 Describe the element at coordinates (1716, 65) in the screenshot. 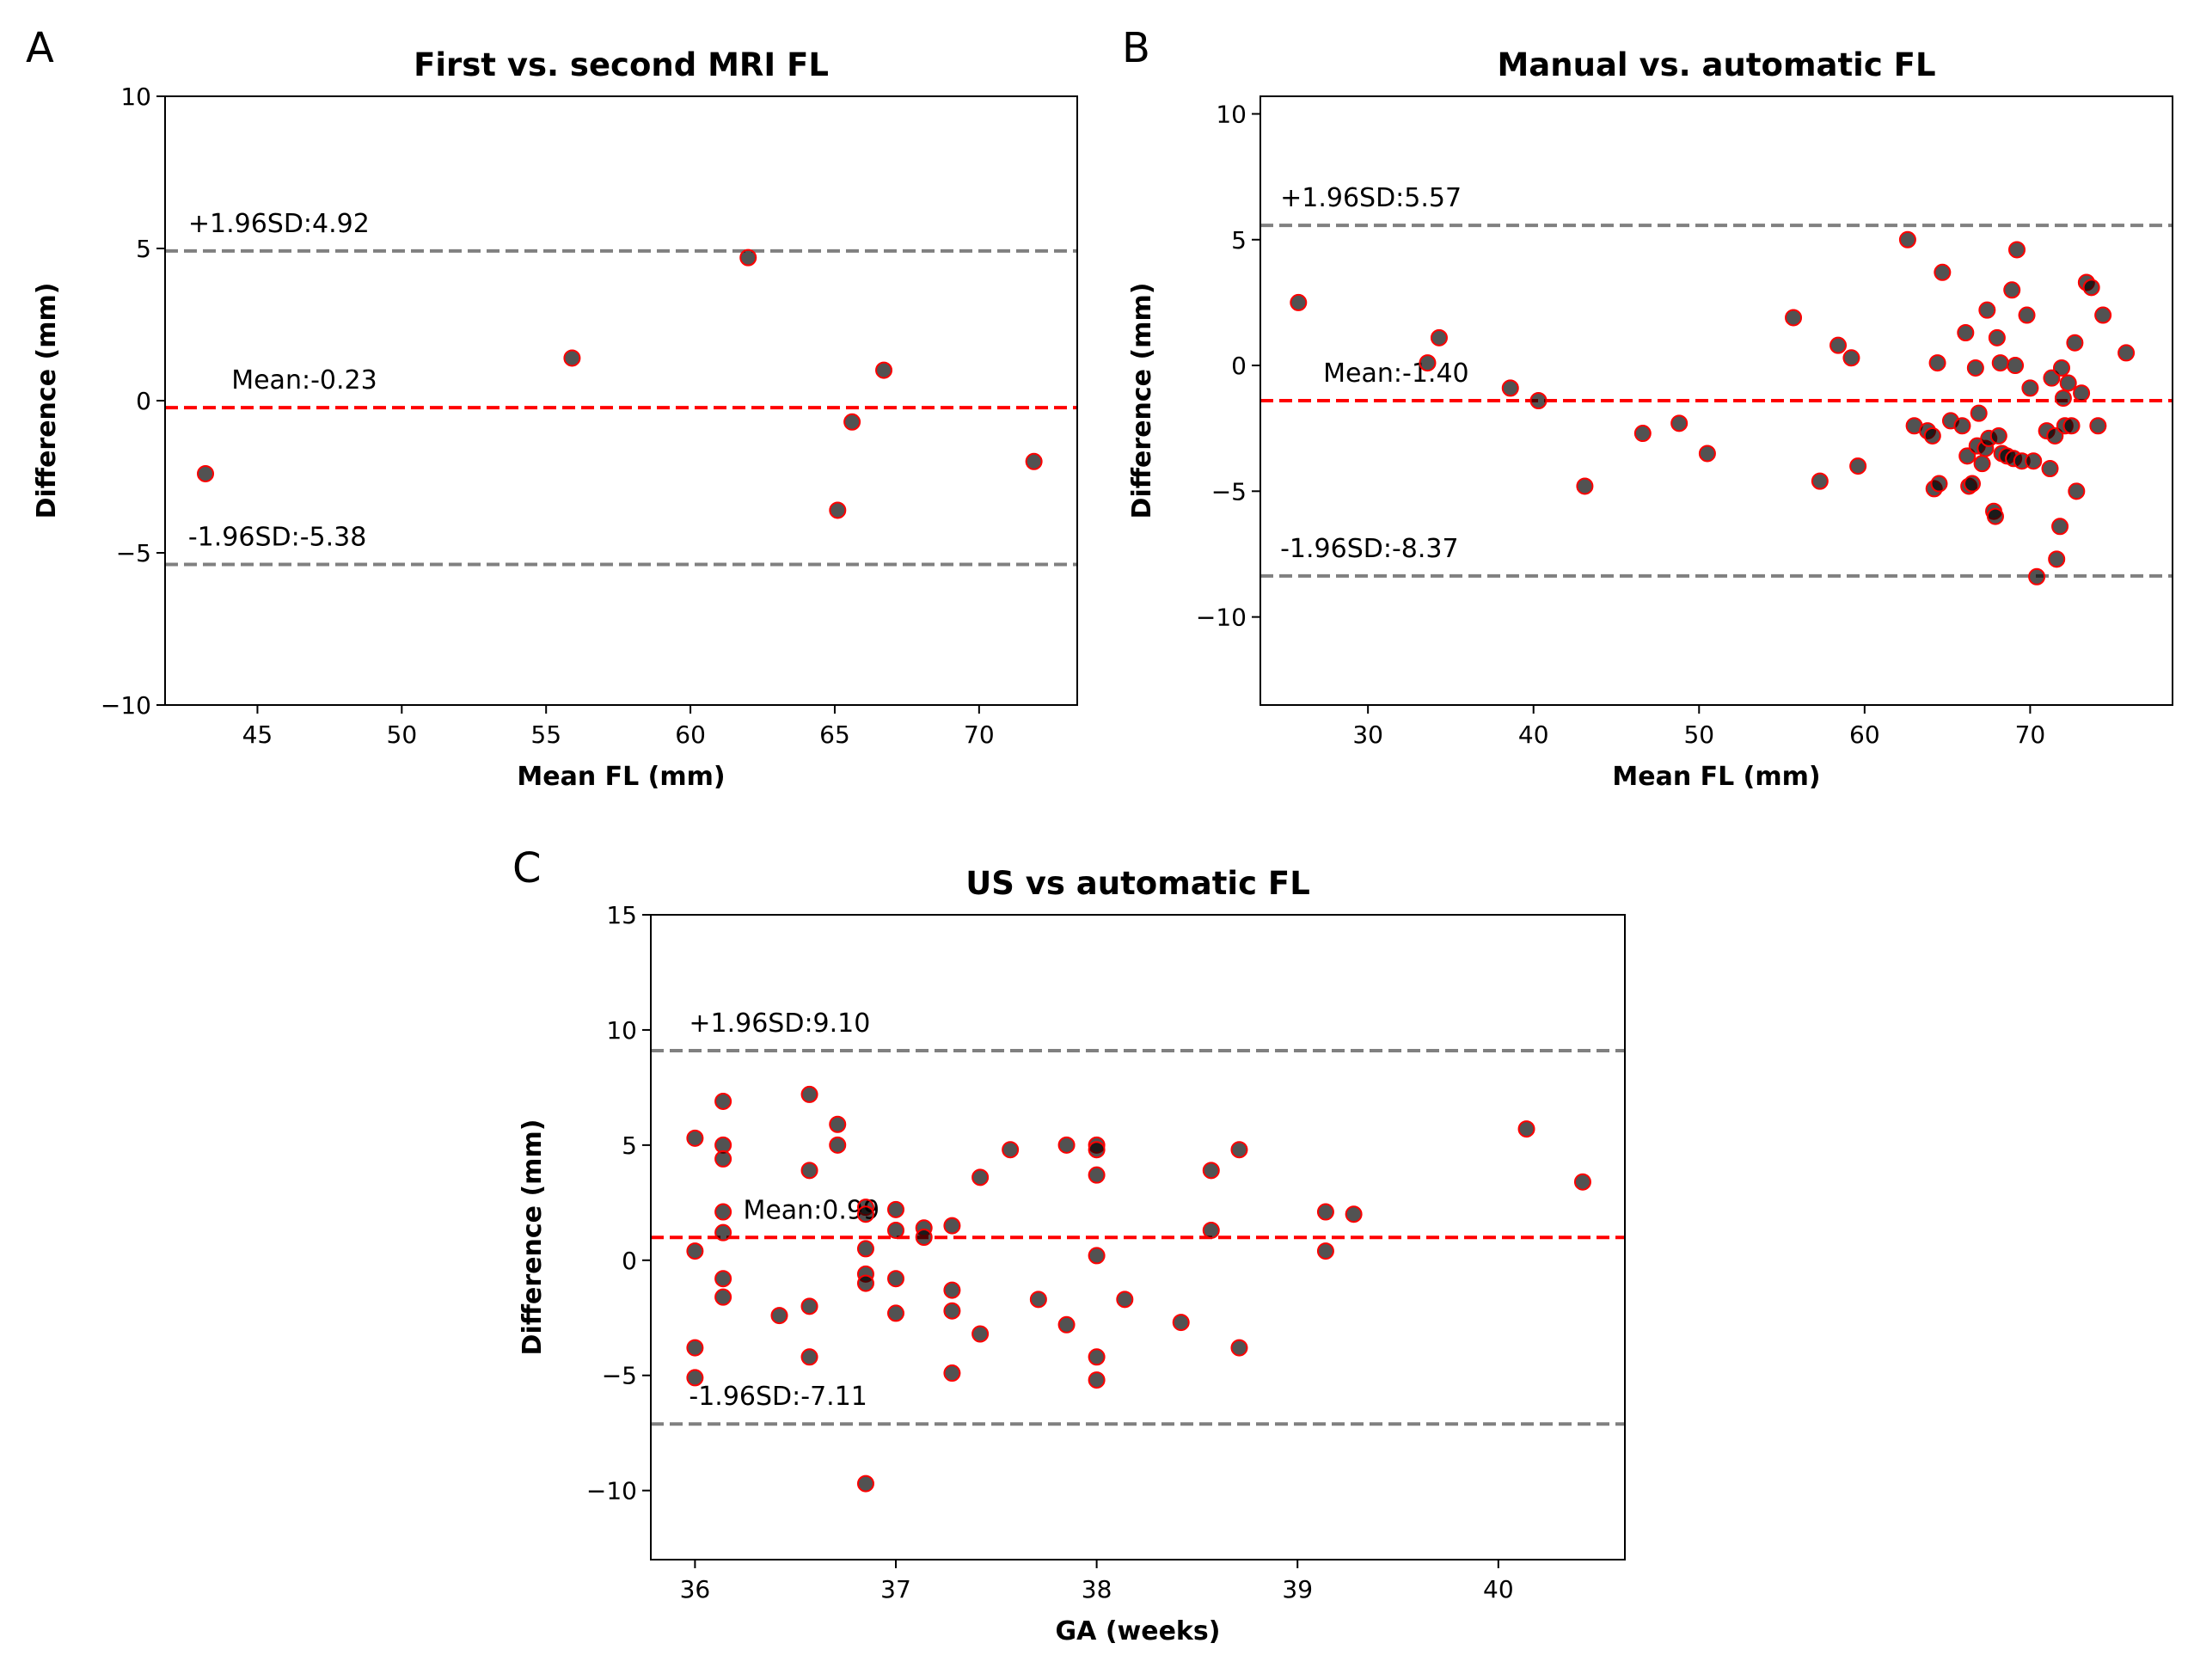

I see `chart-title: Manual vs. automatic FL` at that location.